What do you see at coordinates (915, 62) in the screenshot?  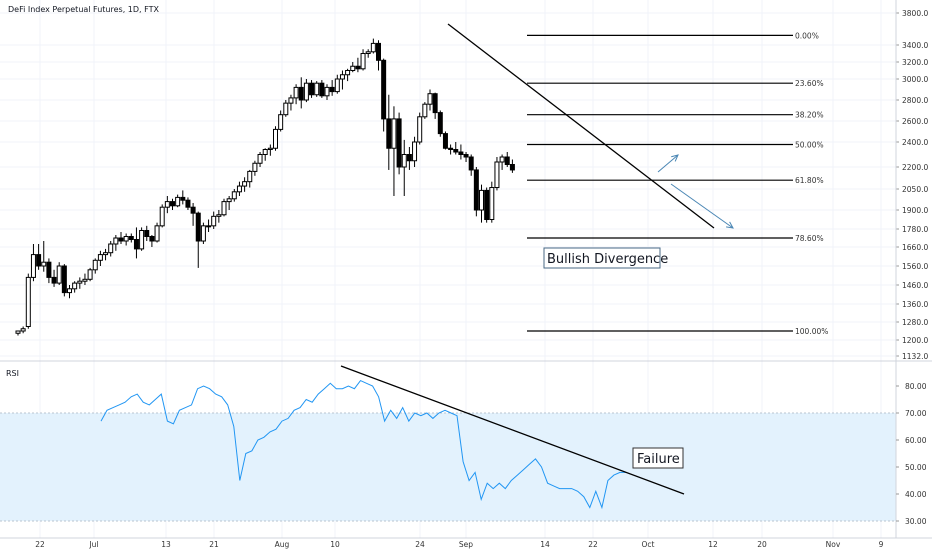 I see `price-tick-label: 3200.0` at bounding box center [915, 62].